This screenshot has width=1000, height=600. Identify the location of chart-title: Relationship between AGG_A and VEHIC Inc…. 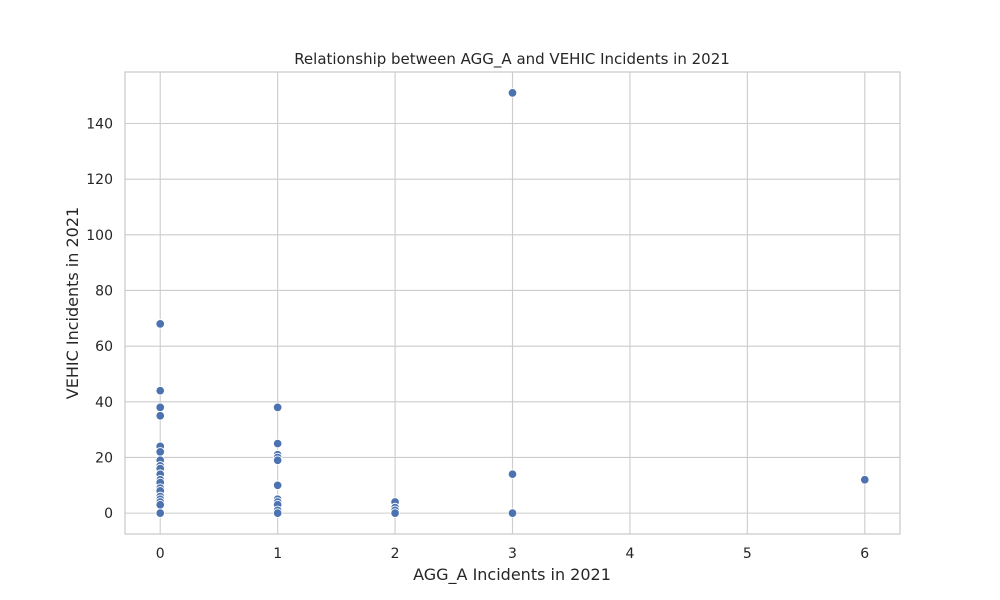
(512, 59).